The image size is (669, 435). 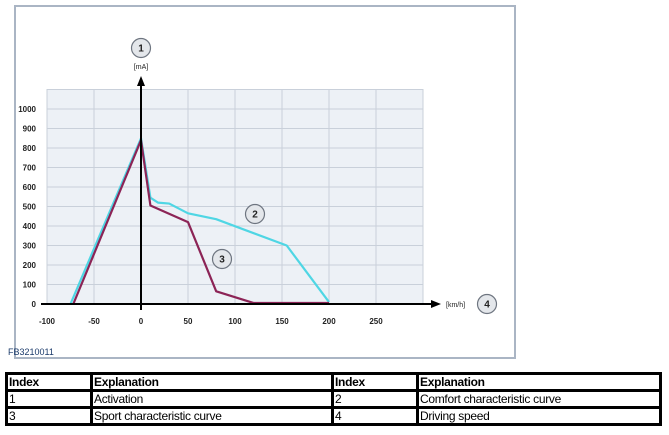 I want to click on y-tick-label: 600, so click(x=30, y=187).